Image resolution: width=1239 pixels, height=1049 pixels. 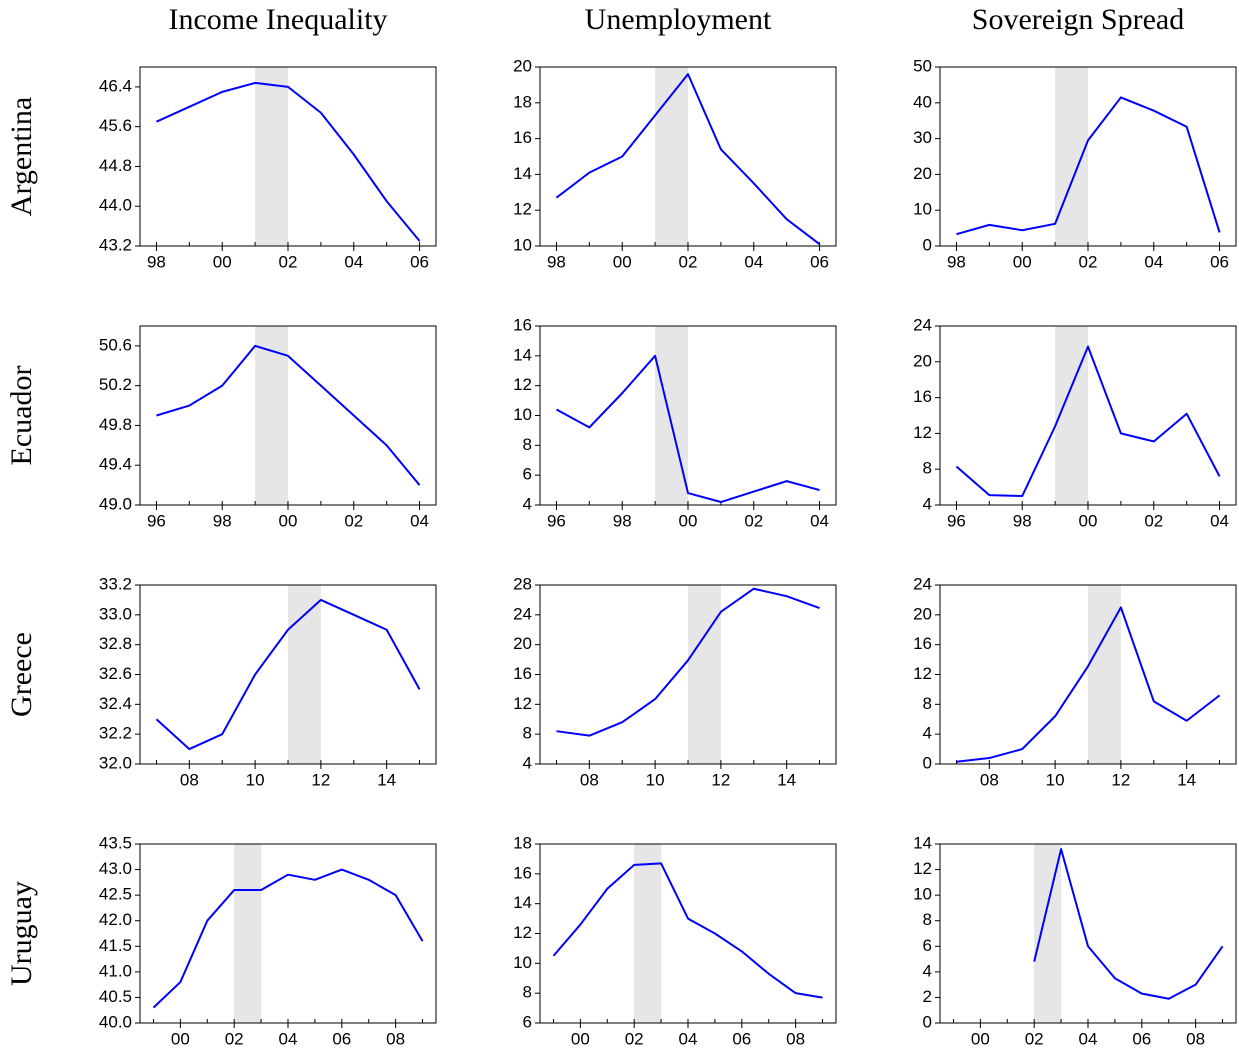 I want to click on y-tick-label: 43.2, so click(x=115, y=244).